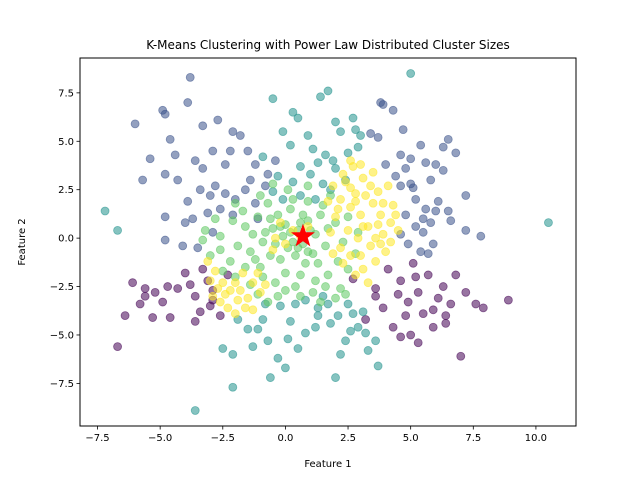 This screenshot has height=480, width=640. Describe the element at coordinates (65, 239) in the screenshot. I see `y-axis-ticks: −7.5 −5.0 −2.5 0.0 2.5 5.0 7.5` at that location.